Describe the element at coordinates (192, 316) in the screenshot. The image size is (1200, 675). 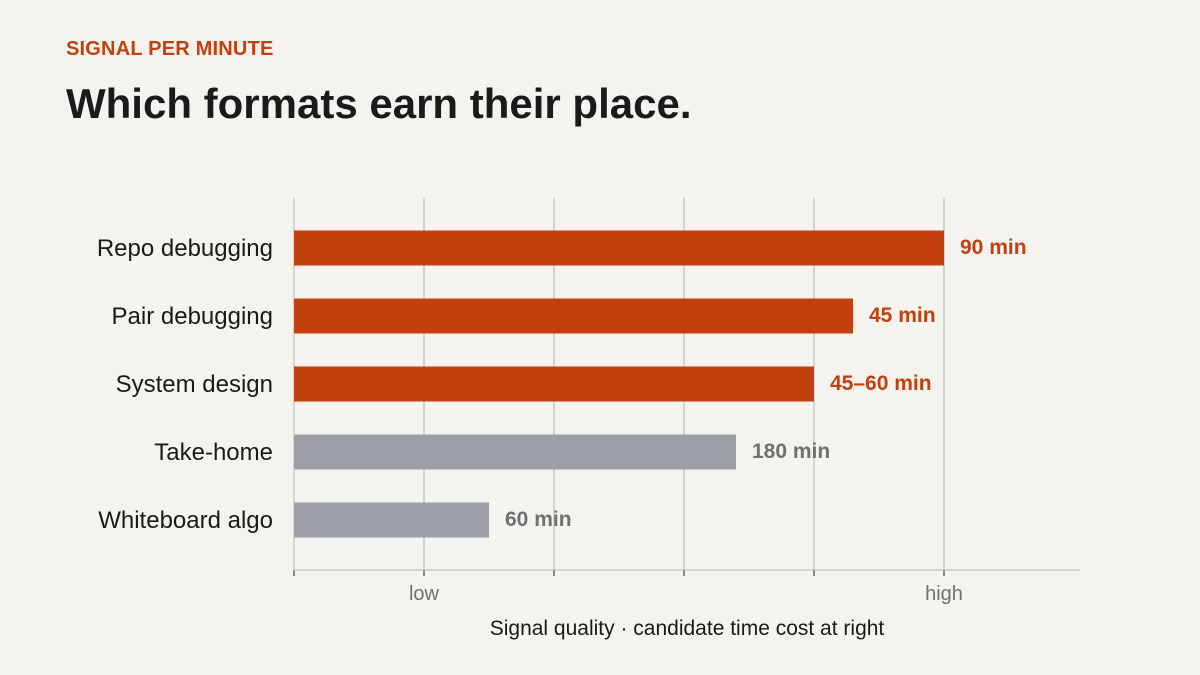
I see `category-label: Pair debugging` at that location.